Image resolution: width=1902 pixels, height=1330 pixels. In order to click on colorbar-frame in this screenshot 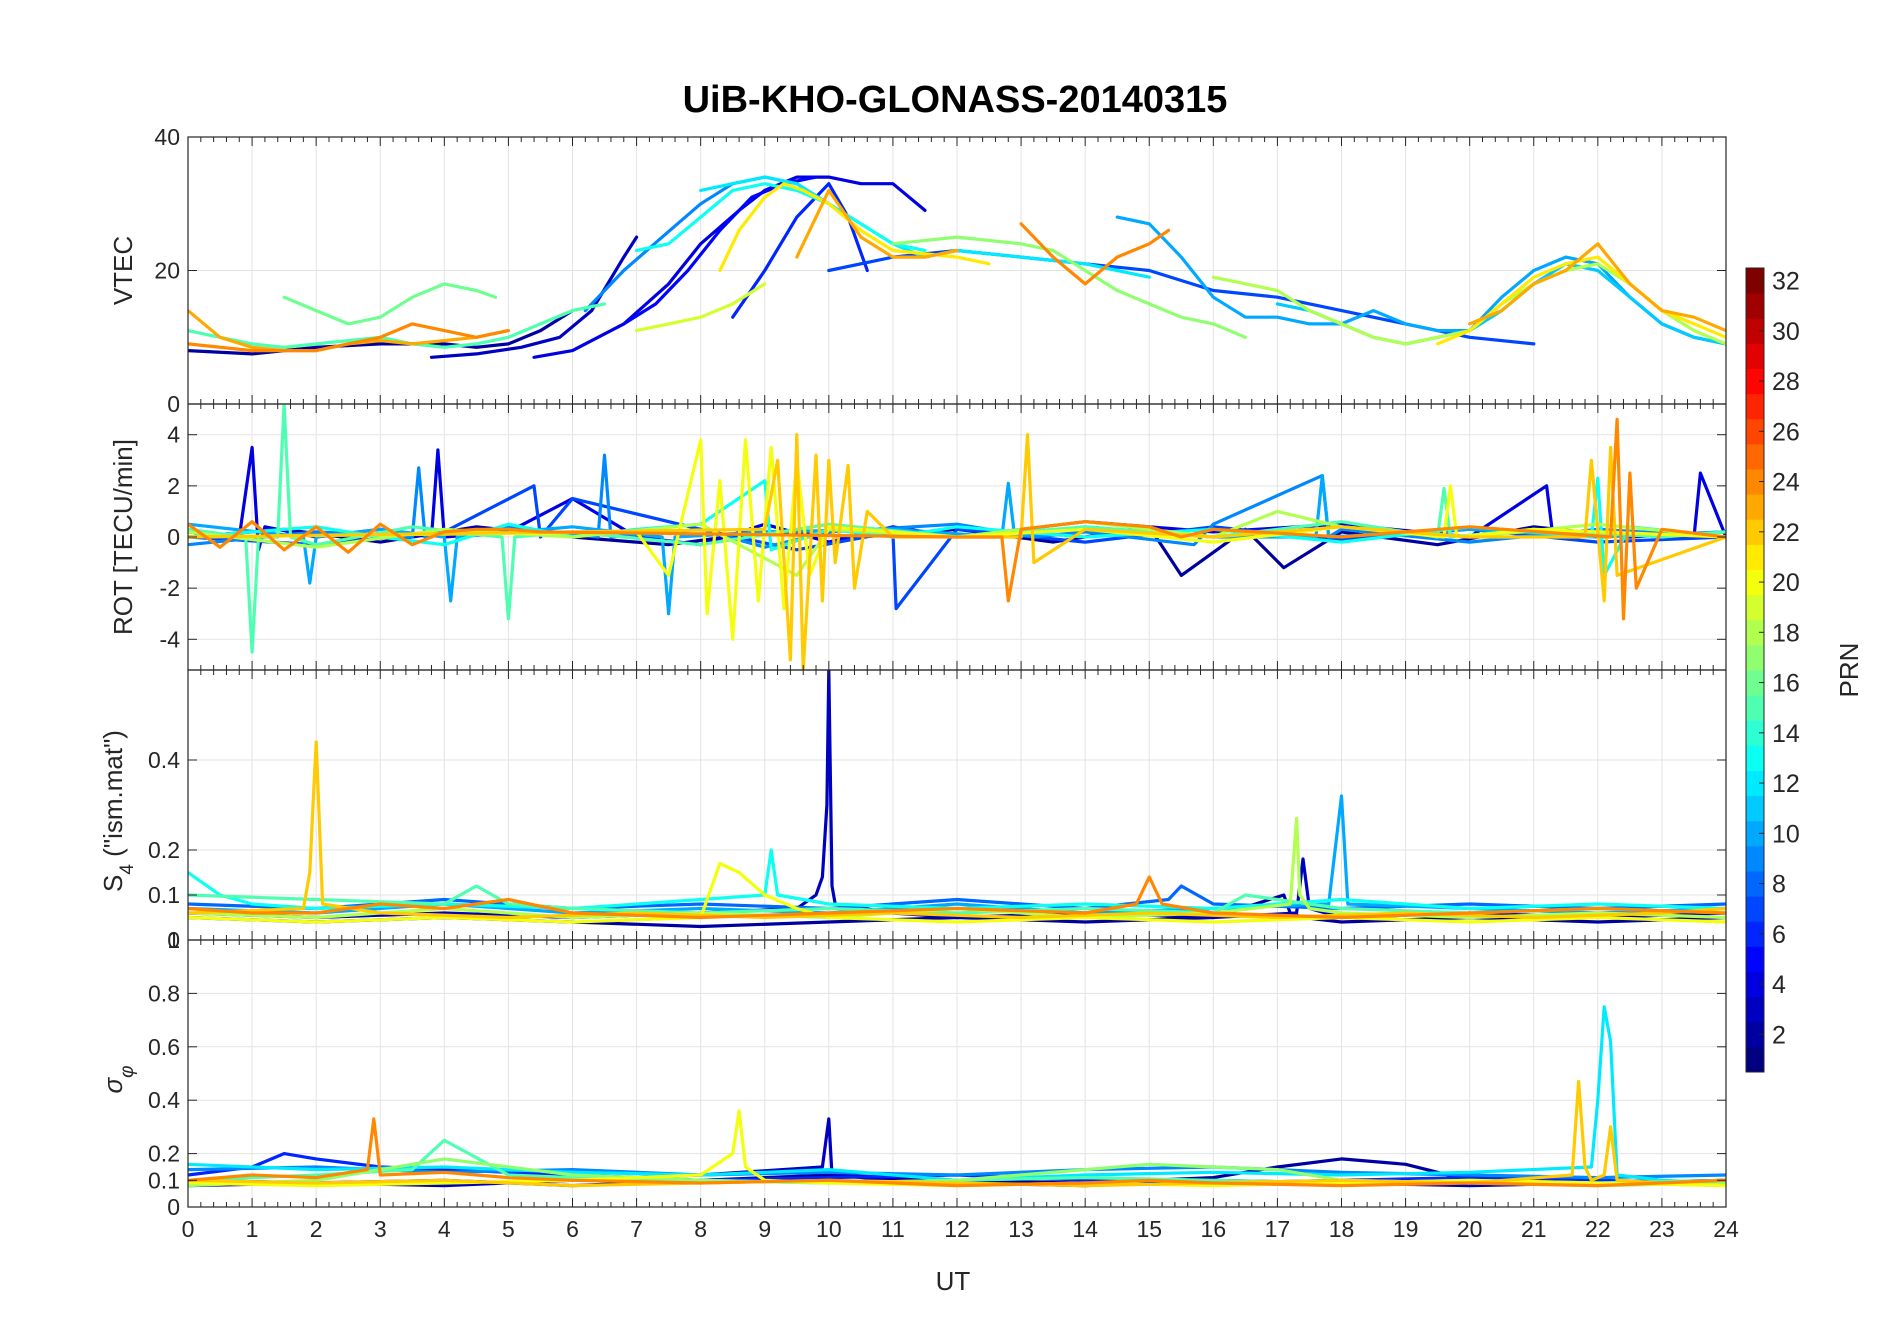, I will do `click(1755, 670)`.